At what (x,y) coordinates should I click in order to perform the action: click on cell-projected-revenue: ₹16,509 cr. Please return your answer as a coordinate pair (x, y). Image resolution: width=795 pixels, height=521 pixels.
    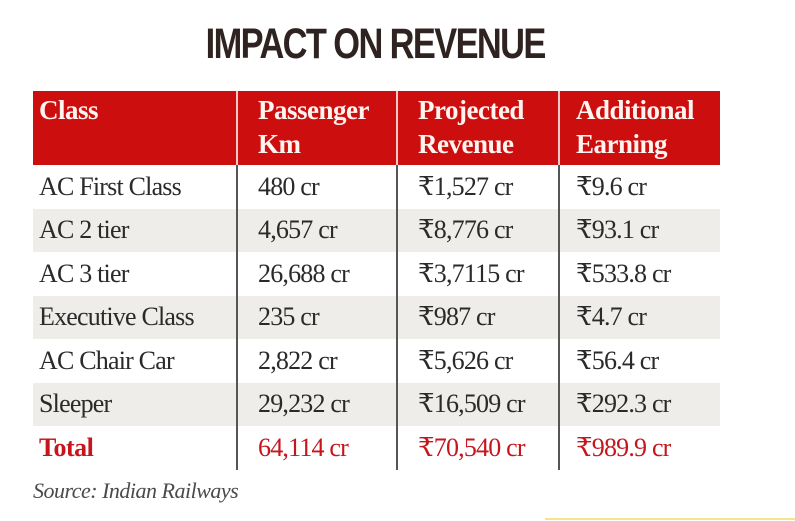
    Looking at the image, I should click on (477, 404).